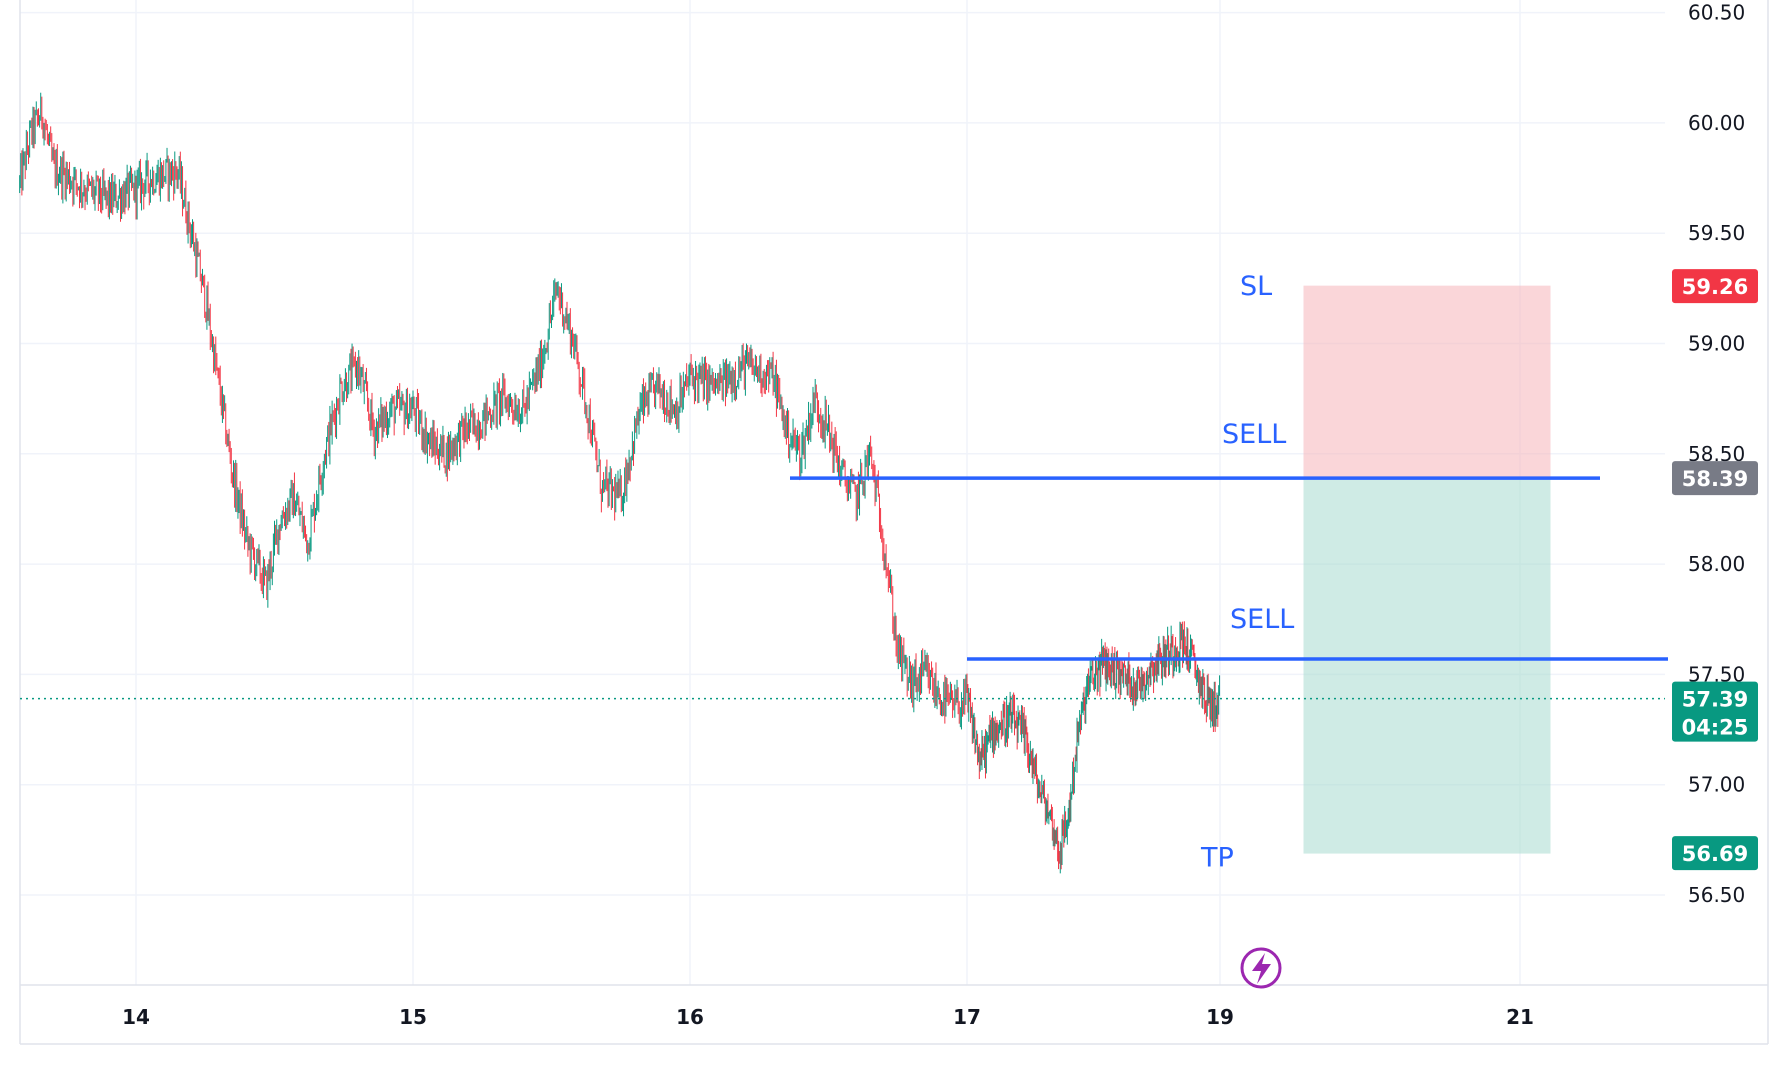 The height and width of the screenshot is (1078, 1788). I want to click on take-profit-zone, so click(1427, 665).